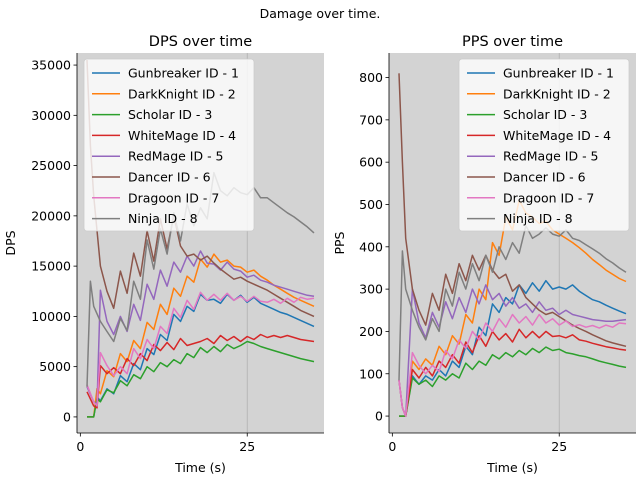  What do you see at coordinates (67, 416) in the screenshot?
I see `dps-y-tick-label: 0` at bounding box center [67, 416].